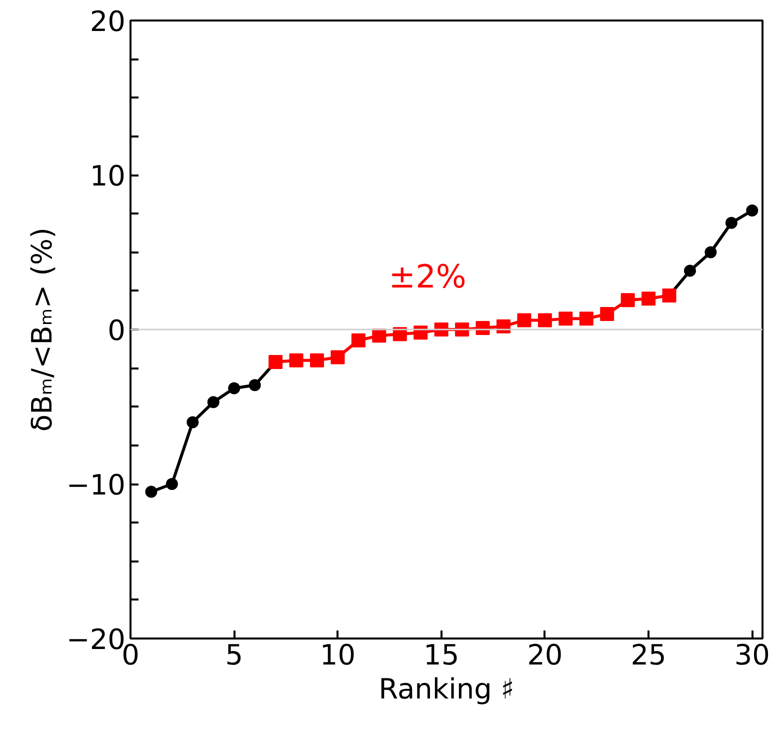 Image resolution: width=777 pixels, height=748 pixels. I want to click on x-tick-label: 30, so click(752, 655).